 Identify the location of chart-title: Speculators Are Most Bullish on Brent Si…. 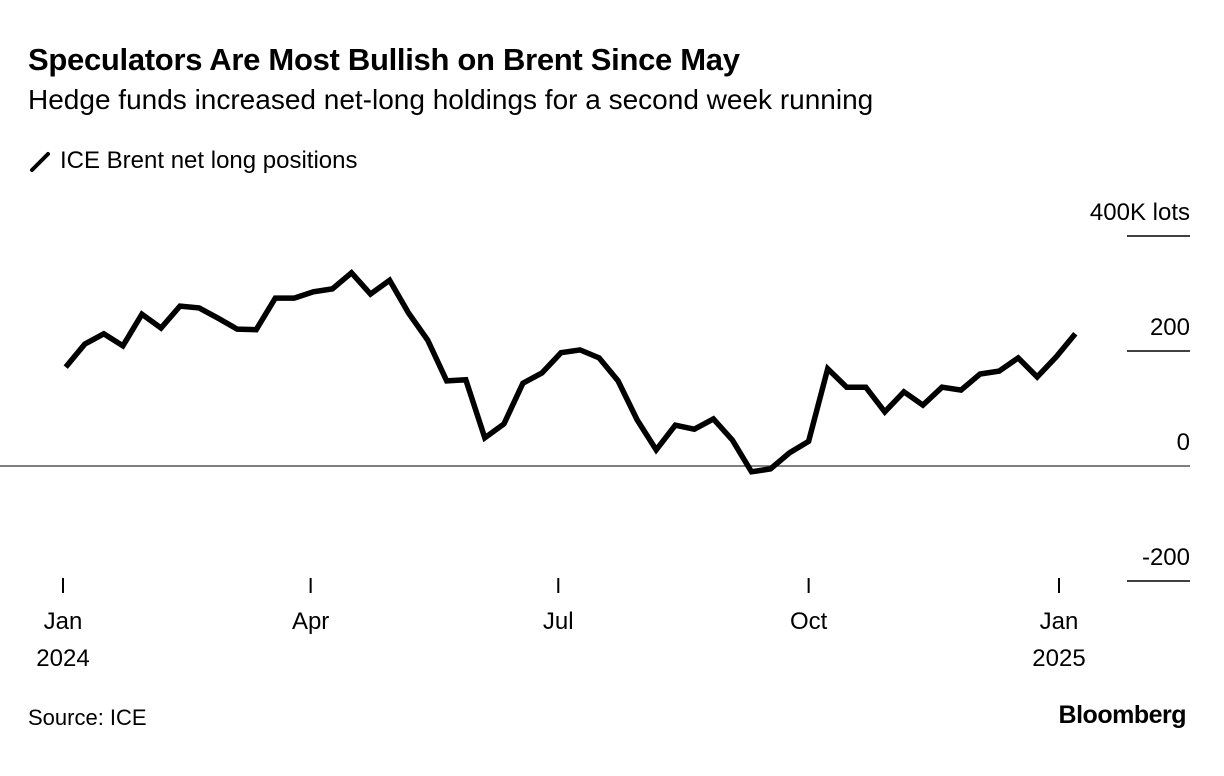
(384, 59).